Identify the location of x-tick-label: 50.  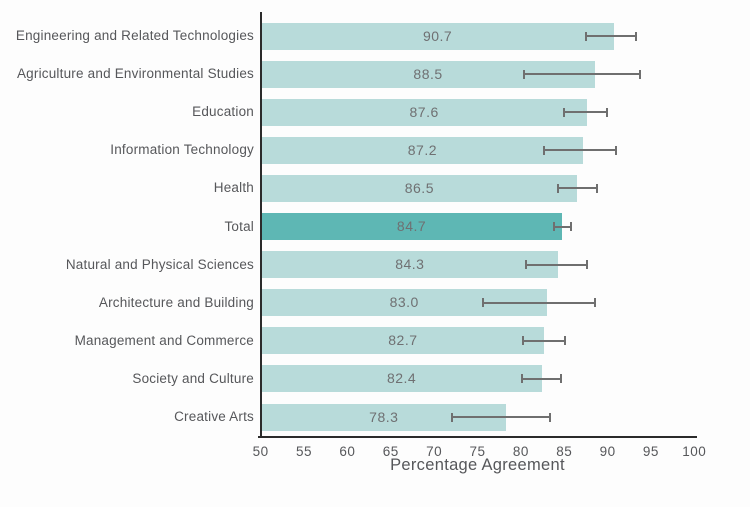
(260, 451).